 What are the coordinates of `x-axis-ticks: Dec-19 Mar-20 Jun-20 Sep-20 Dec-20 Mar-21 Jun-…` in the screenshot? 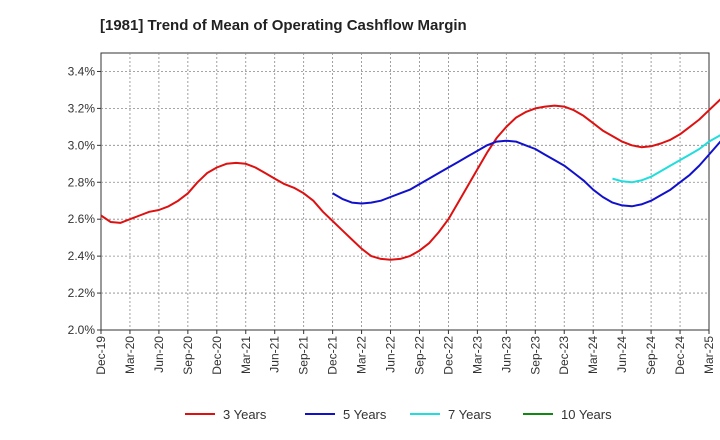 It's located at (405, 352).